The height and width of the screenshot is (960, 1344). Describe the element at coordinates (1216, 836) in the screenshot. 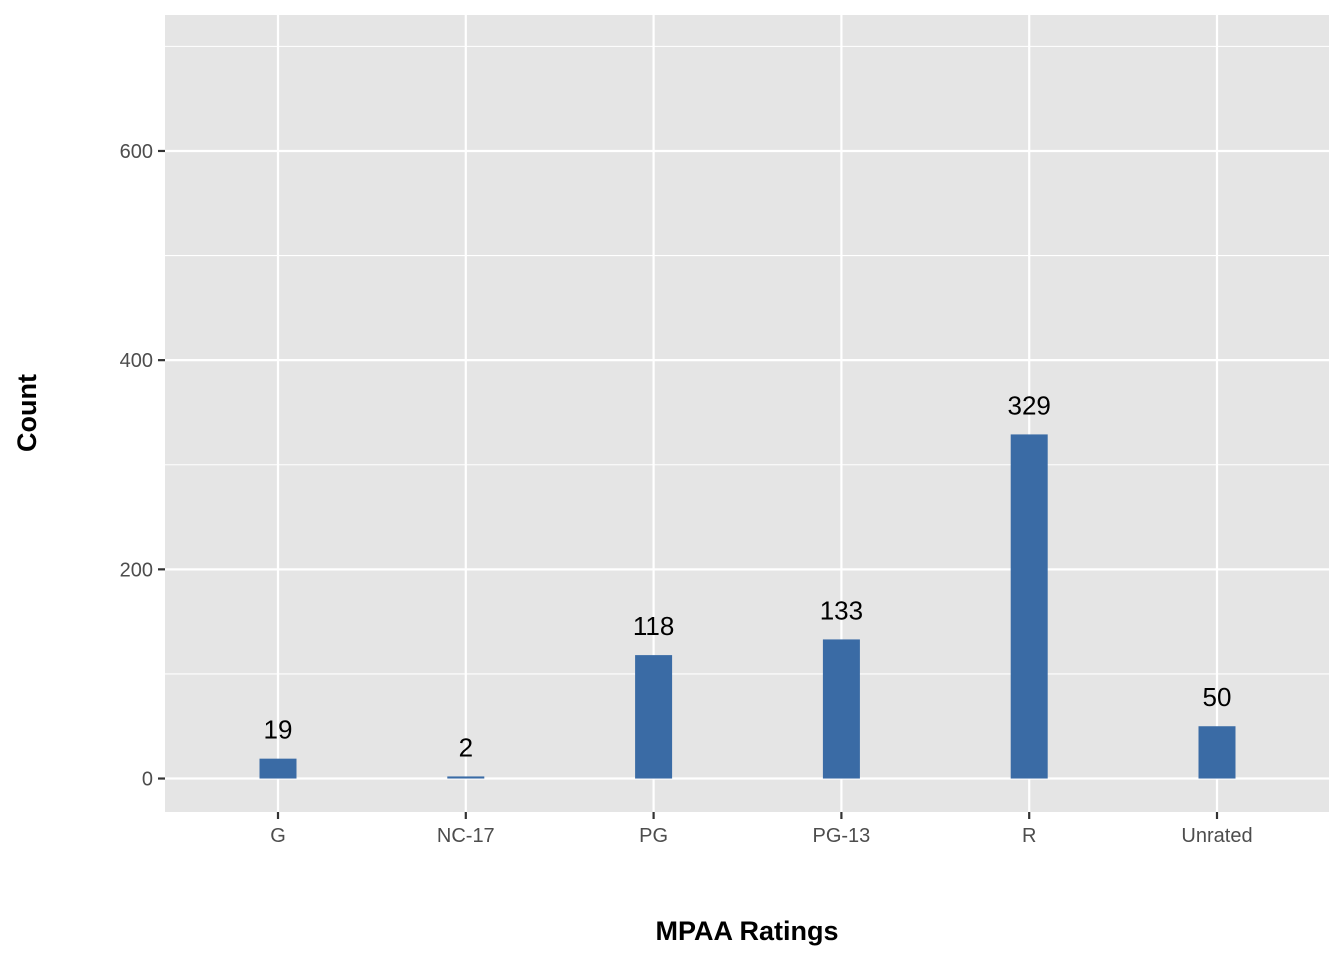

I see `x-tick-label: Unrated` at that location.